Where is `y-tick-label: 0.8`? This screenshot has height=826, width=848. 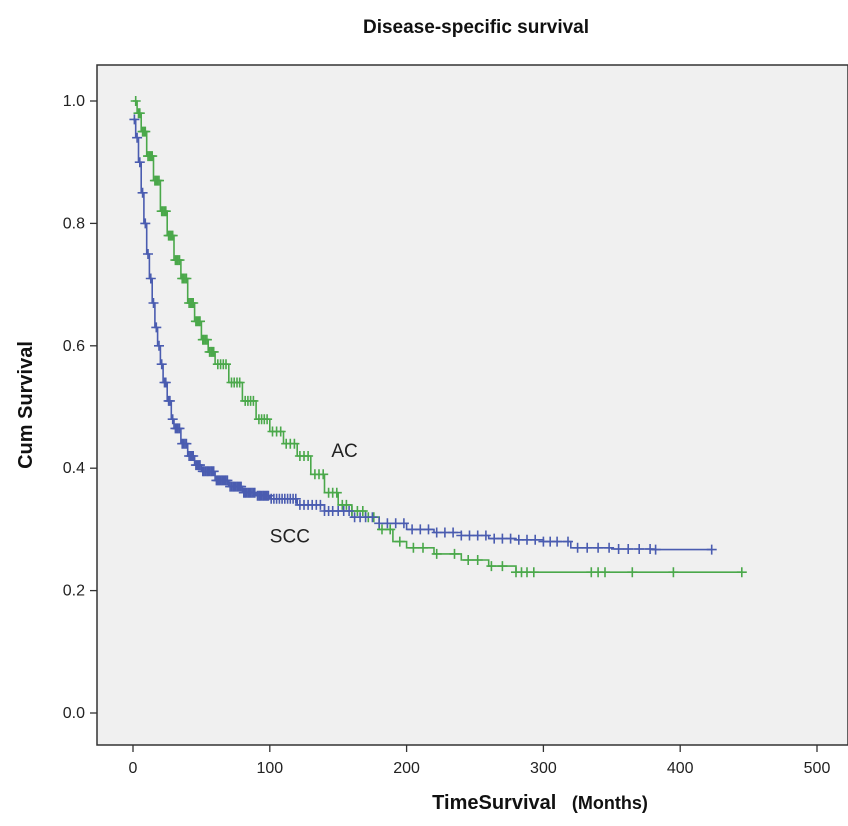
y-tick-label: 0.8 is located at coordinates (74, 223).